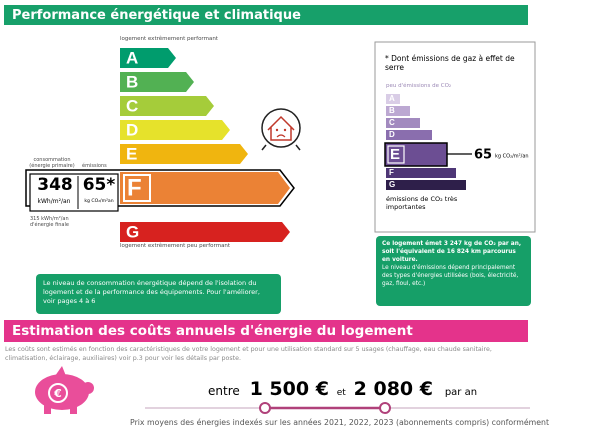 The height and width of the screenshot is (435, 600). I want to click on cost-range: entre 1 500 € et 2 080 € par an, so click(342, 389).